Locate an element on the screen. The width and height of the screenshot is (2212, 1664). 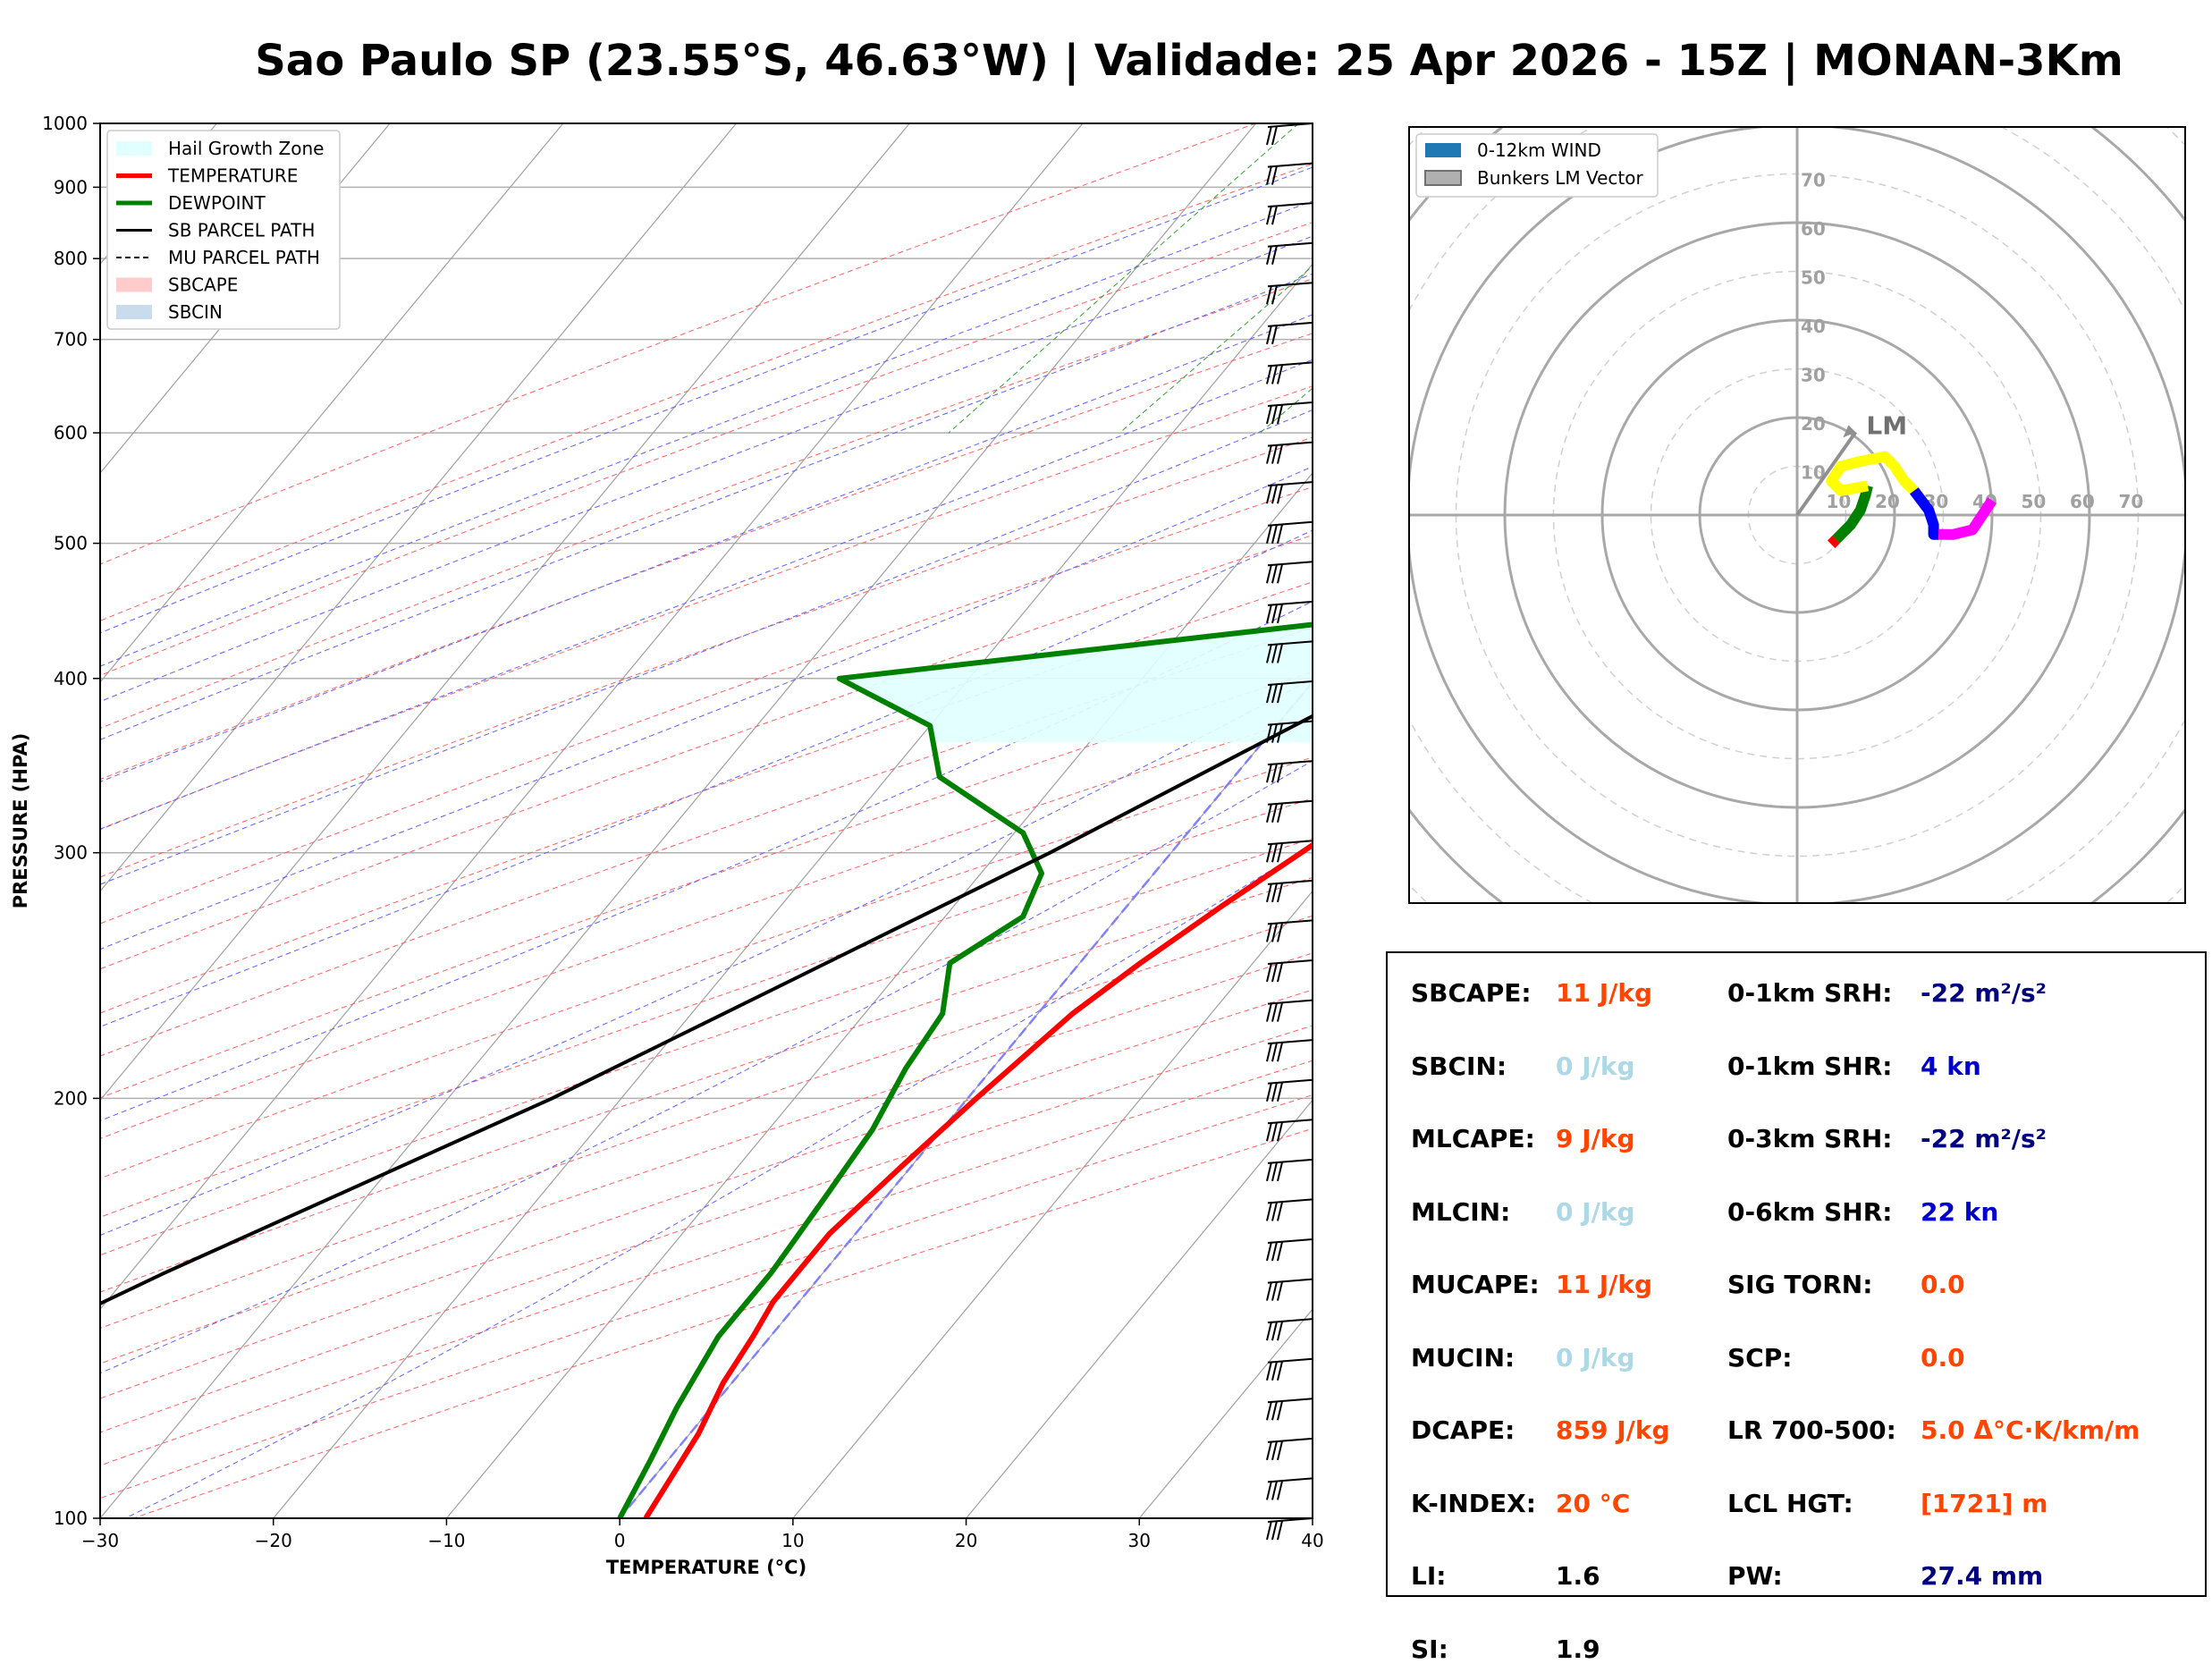
y-tick-label: 800 is located at coordinates (71, 259).